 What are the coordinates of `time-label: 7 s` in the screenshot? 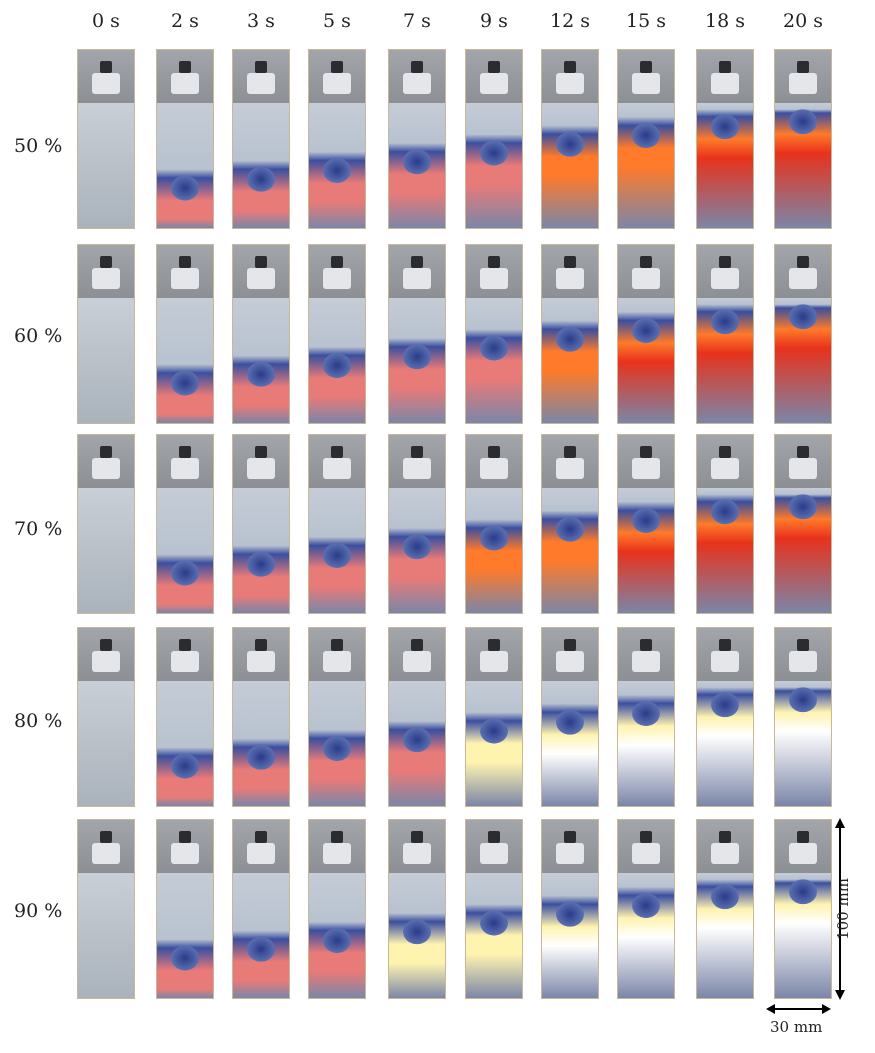 It's located at (417, 21).